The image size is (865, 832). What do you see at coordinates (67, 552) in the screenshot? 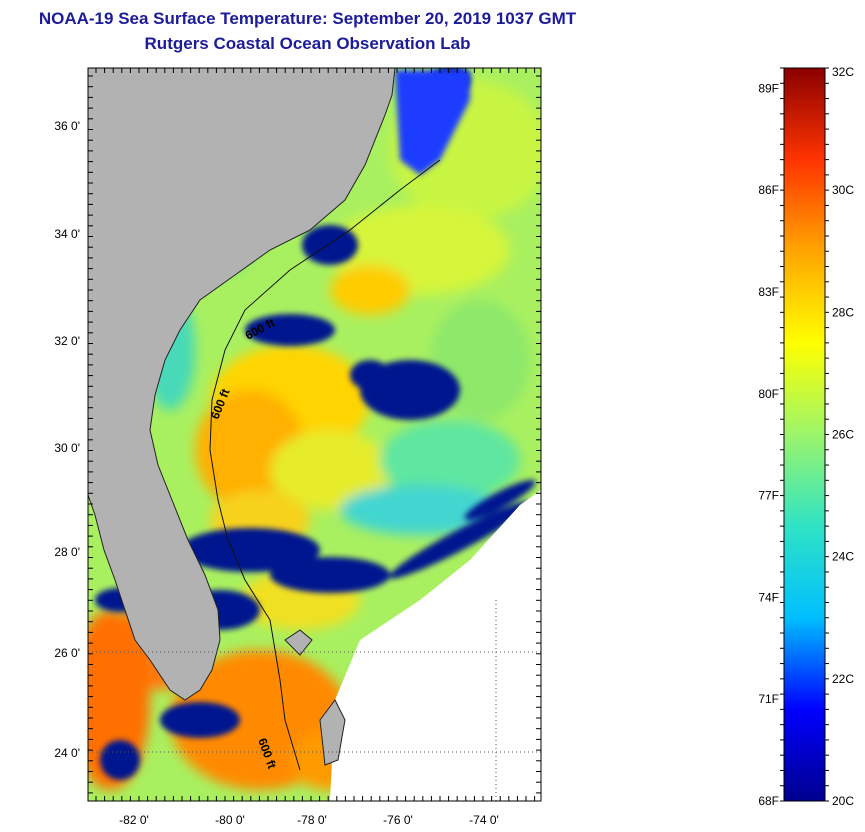
I see `lat-label: 28 0'` at bounding box center [67, 552].